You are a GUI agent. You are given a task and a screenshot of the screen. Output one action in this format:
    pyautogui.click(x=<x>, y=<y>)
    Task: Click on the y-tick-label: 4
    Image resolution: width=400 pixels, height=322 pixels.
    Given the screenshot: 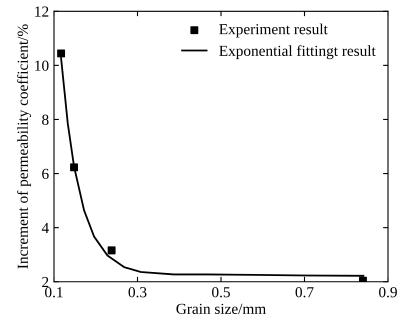 What is the action you would take?
    pyautogui.click(x=45, y=227)
    